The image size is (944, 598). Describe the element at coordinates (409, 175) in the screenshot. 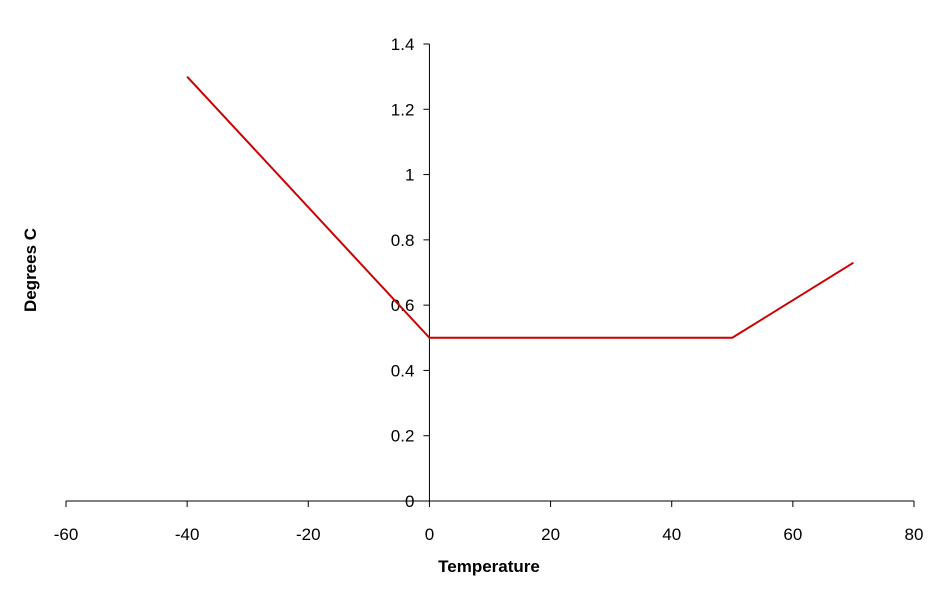

I see `y-tick-label: 1` at that location.